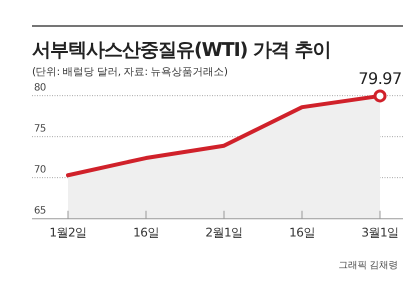 The height and width of the screenshot is (290, 410). What do you see at coordinates (68, 233) in the screenshot?
I see `x-tick-label: 1월2일` at bounding box center [68, 233].